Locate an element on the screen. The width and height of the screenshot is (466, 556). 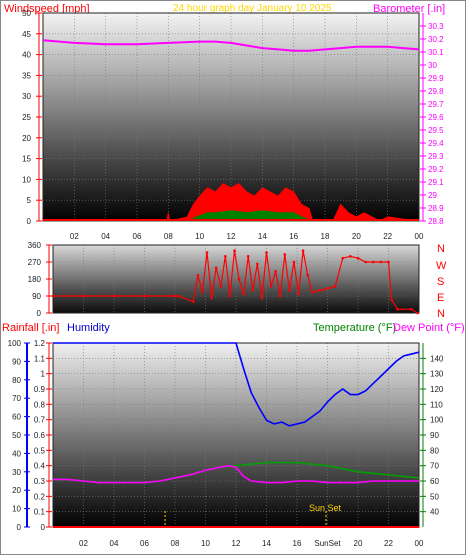
wind-x-tick-label: 16 is located at coordinates (293, 236).